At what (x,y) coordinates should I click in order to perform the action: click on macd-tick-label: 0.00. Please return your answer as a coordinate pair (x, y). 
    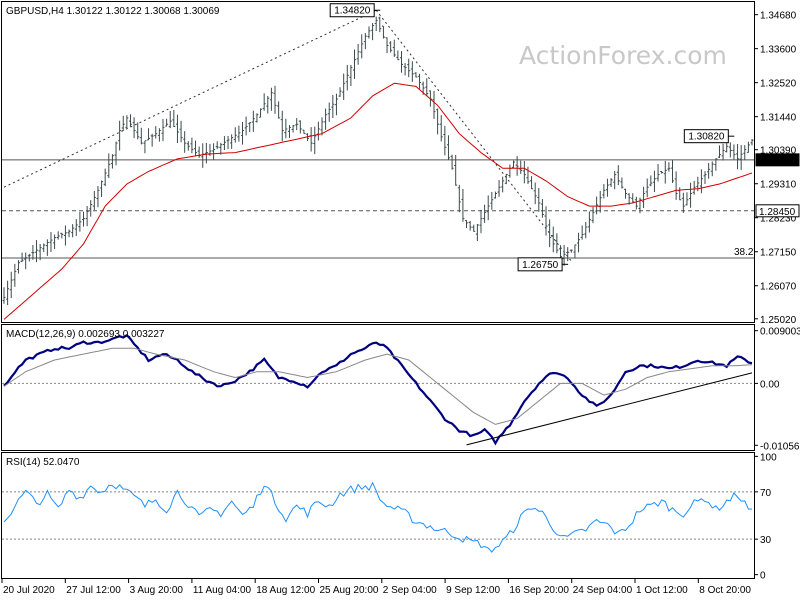
    Looking at the image, I should click on (770, 384).